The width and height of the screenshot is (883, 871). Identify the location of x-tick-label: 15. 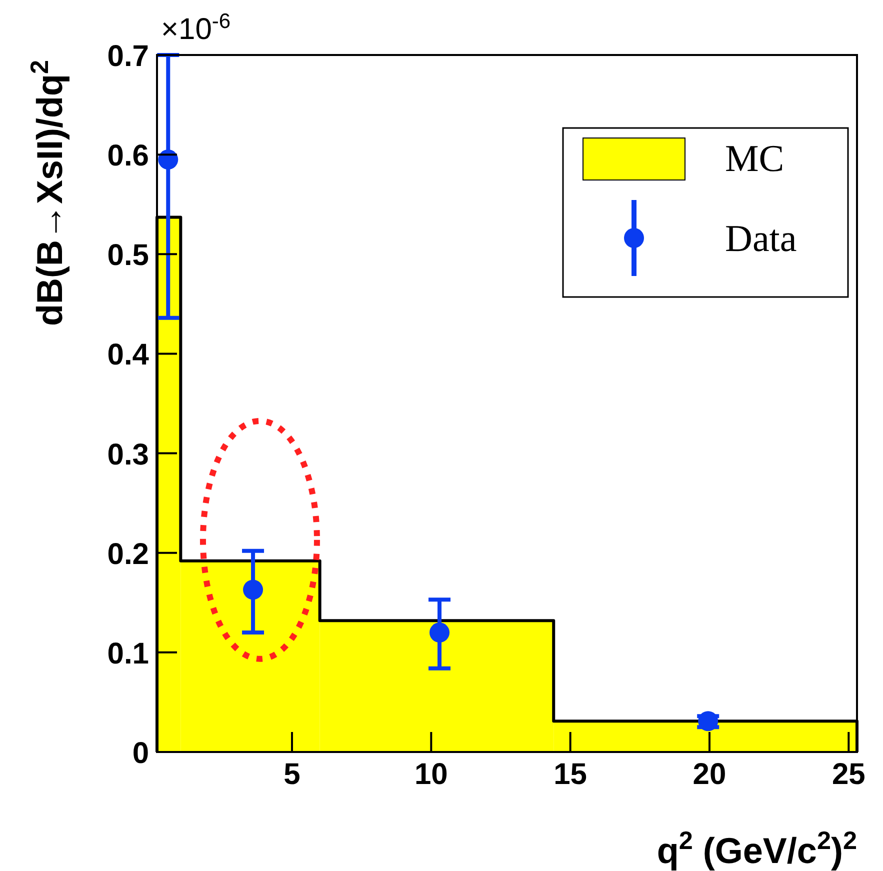
(571, 774).